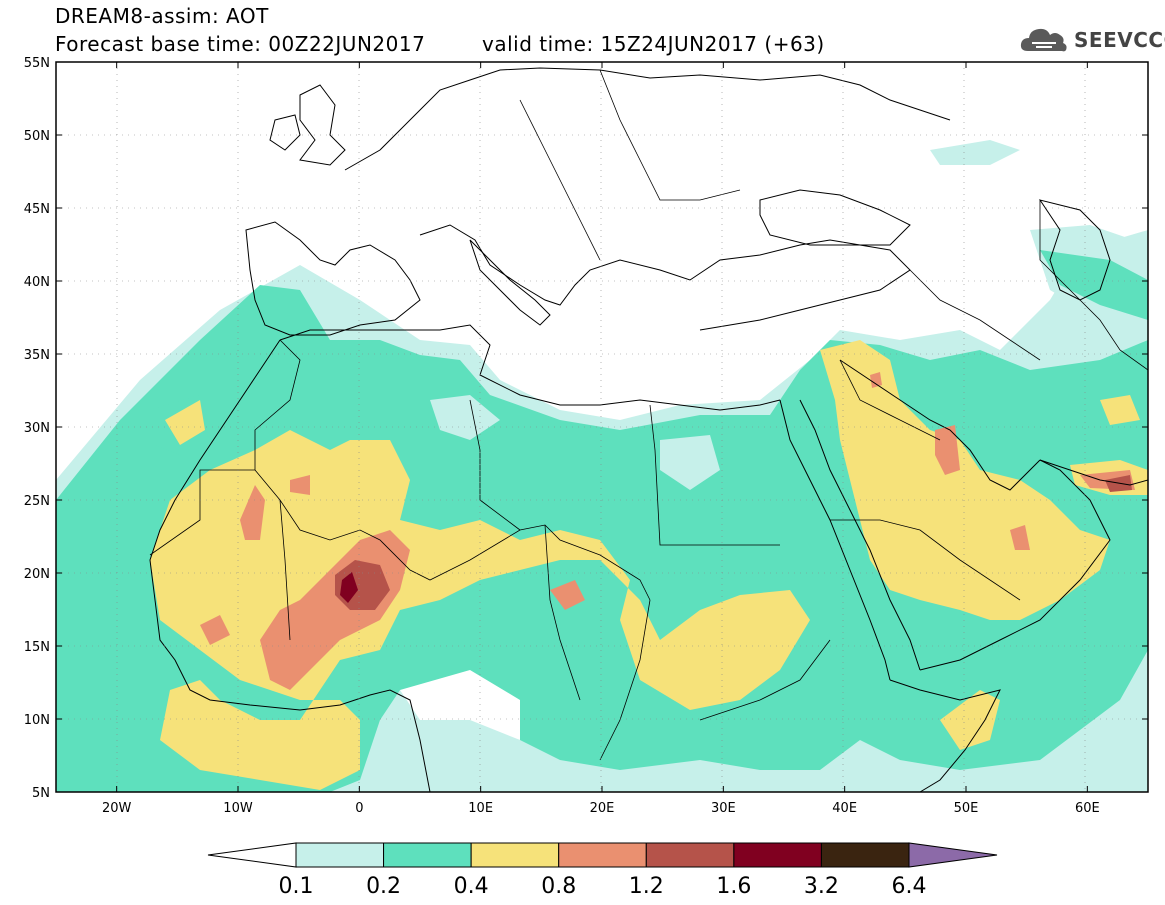 Image resolution: width=1165 pixels, height=905 pixels. Describe the element at coordinates (37, 209) in the screenshot. I see `lat-tick-label: 45N` at that location.